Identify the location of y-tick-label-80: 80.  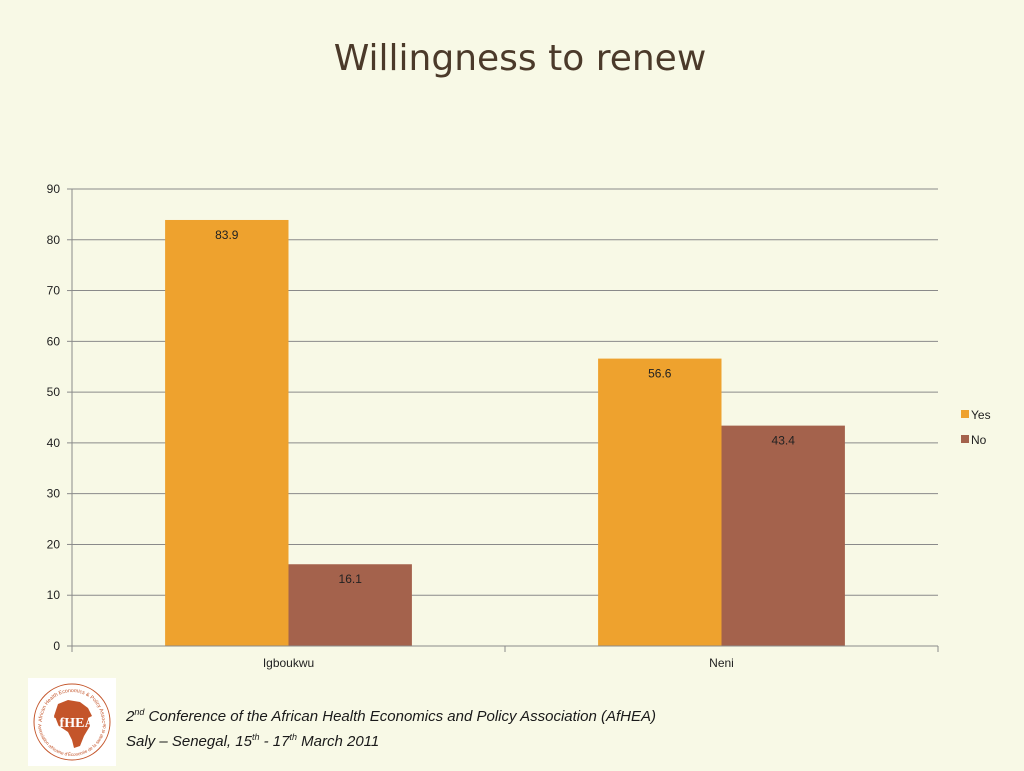
(54, 240).